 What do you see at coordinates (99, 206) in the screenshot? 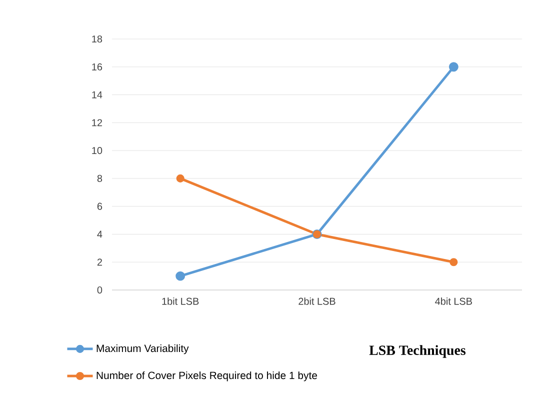
I see `y-tick-label: 6` at bounding box center [99, 206].